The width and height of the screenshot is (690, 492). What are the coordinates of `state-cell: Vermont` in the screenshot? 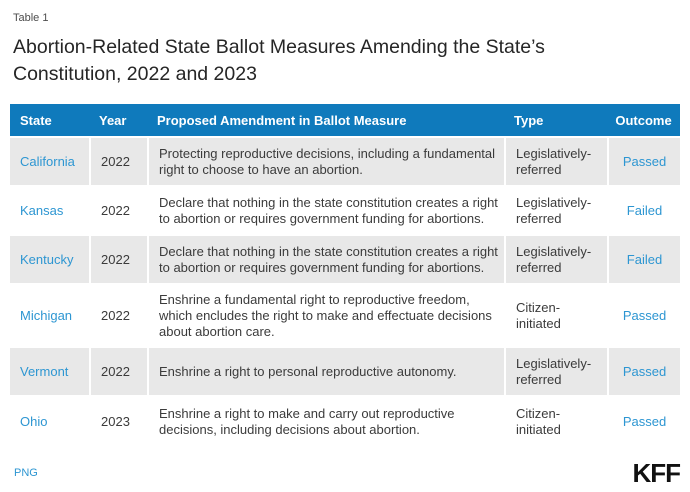 It's located at (49, 370).